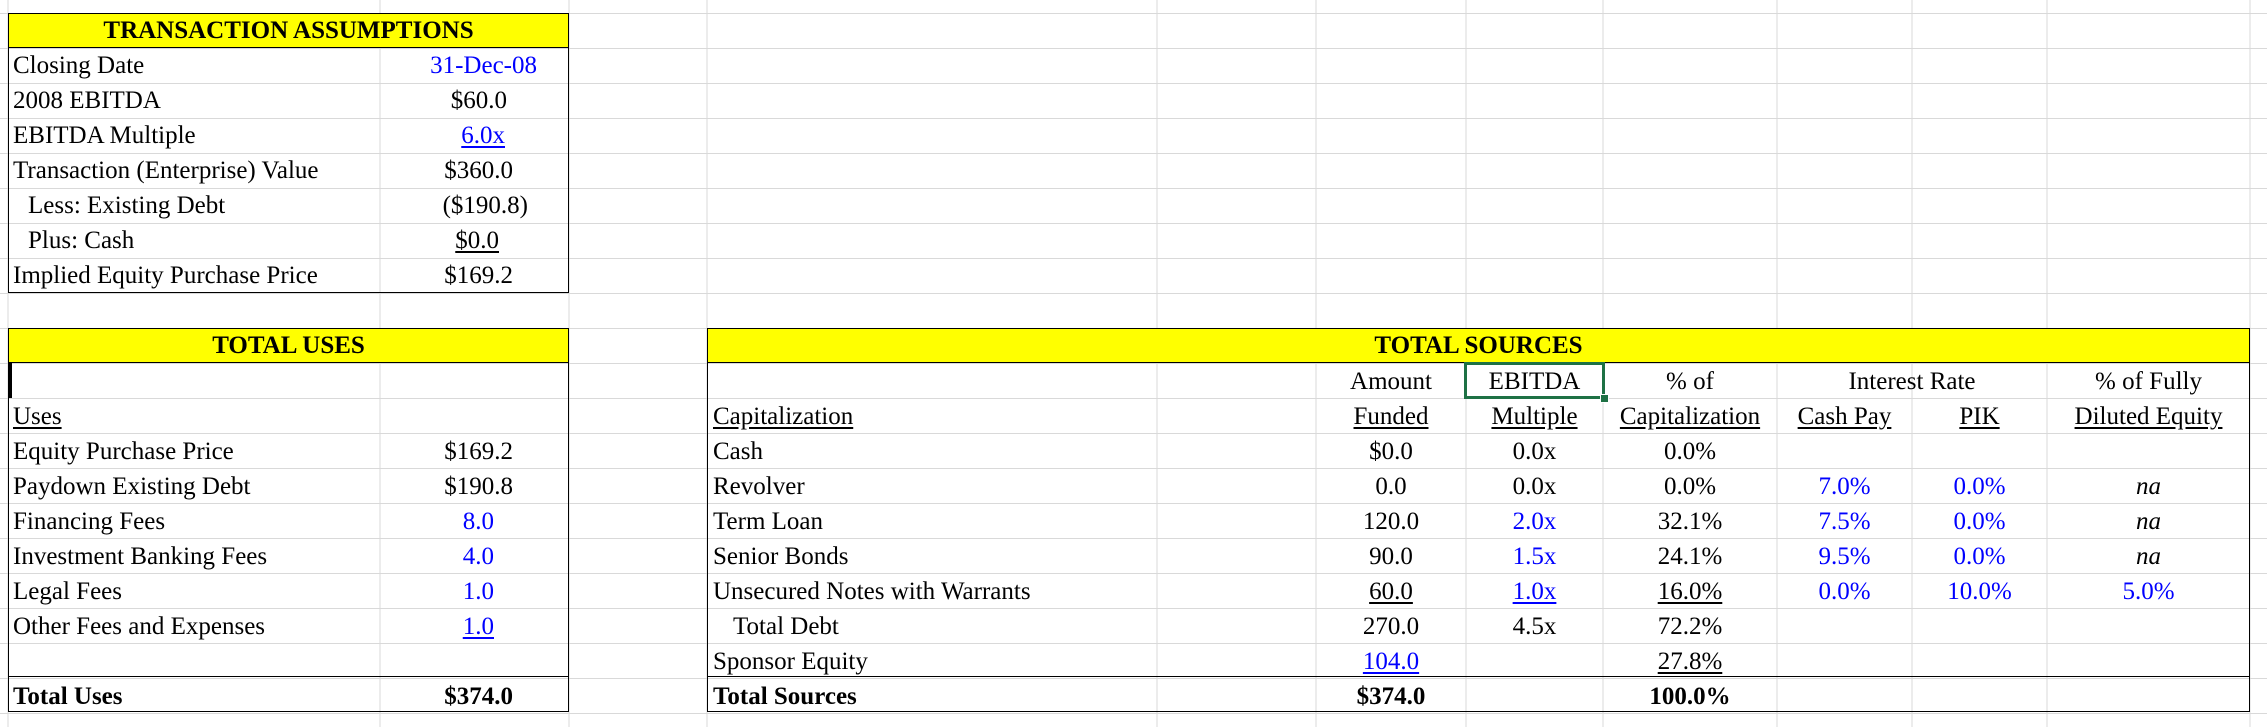  I want to click on source-row-cashpay: 9.5%, so click(1844, 556).